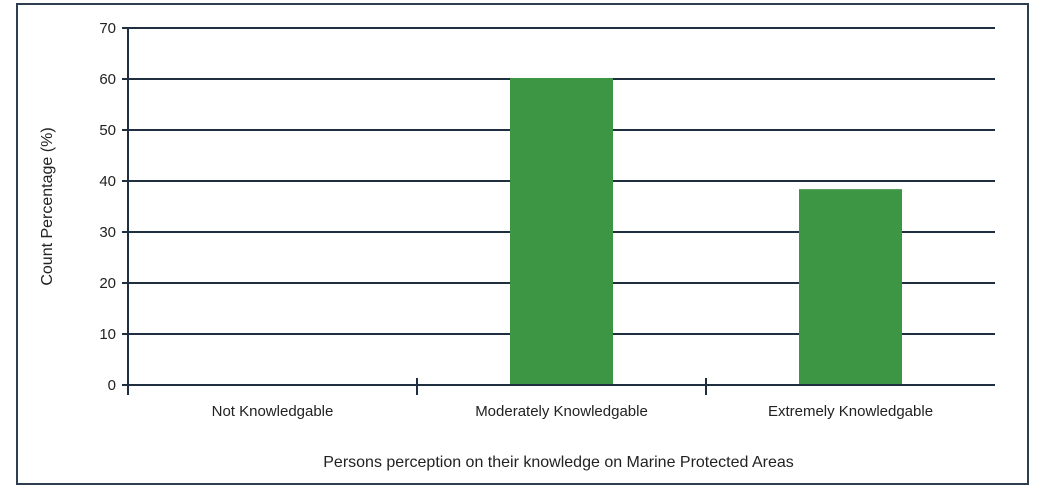 The height and width of the screenshot is (488, 1048). Describe the element at coordinates (113, 207) in the screenshot. I see `y-tick-labels: 0 10 20 30 40 50 60 70` at that location.